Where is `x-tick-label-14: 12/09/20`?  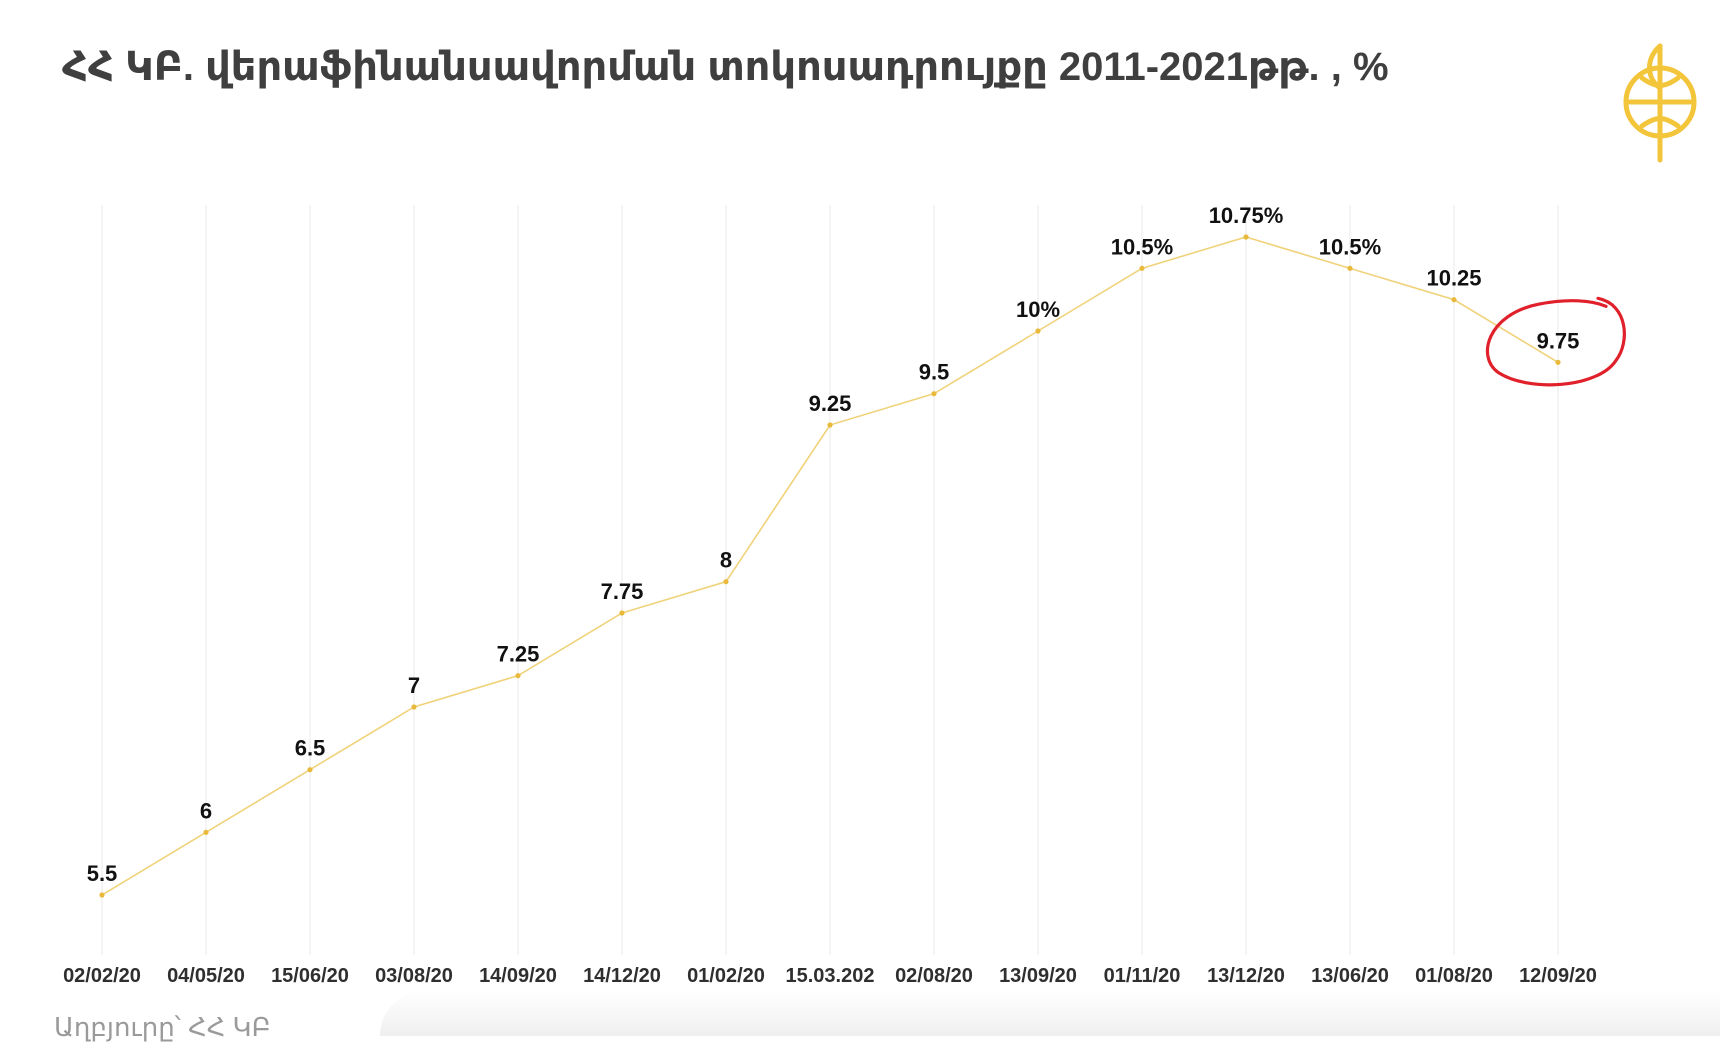
x-tick-label-14: 12/09/20 is located at coordinates (1558, 976).